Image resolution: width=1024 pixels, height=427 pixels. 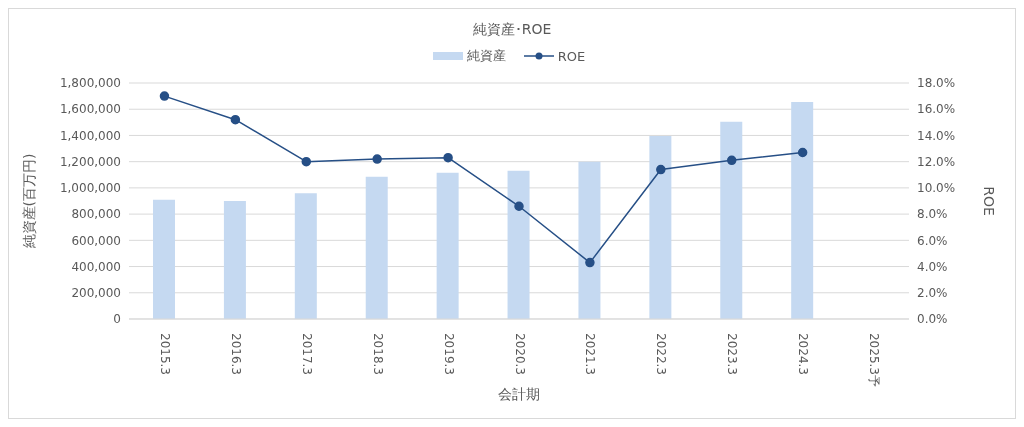 What do you see at coordinates (732, 354) in the screenshot?
I see `x-tick-label: 2023.3` at bounding box center [732, 354].